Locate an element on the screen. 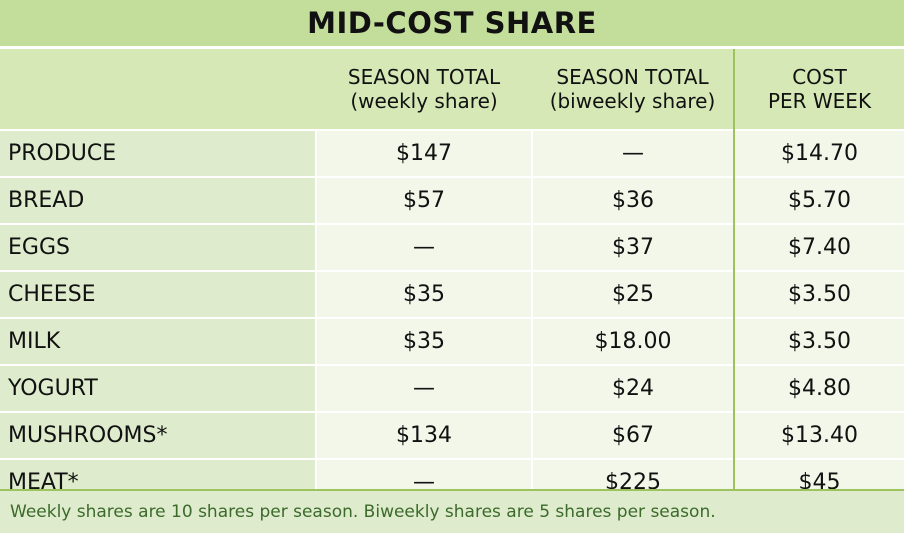 This screenshot has height=538, width=904. row-item: BREAD is located at coordinates (158, 200).